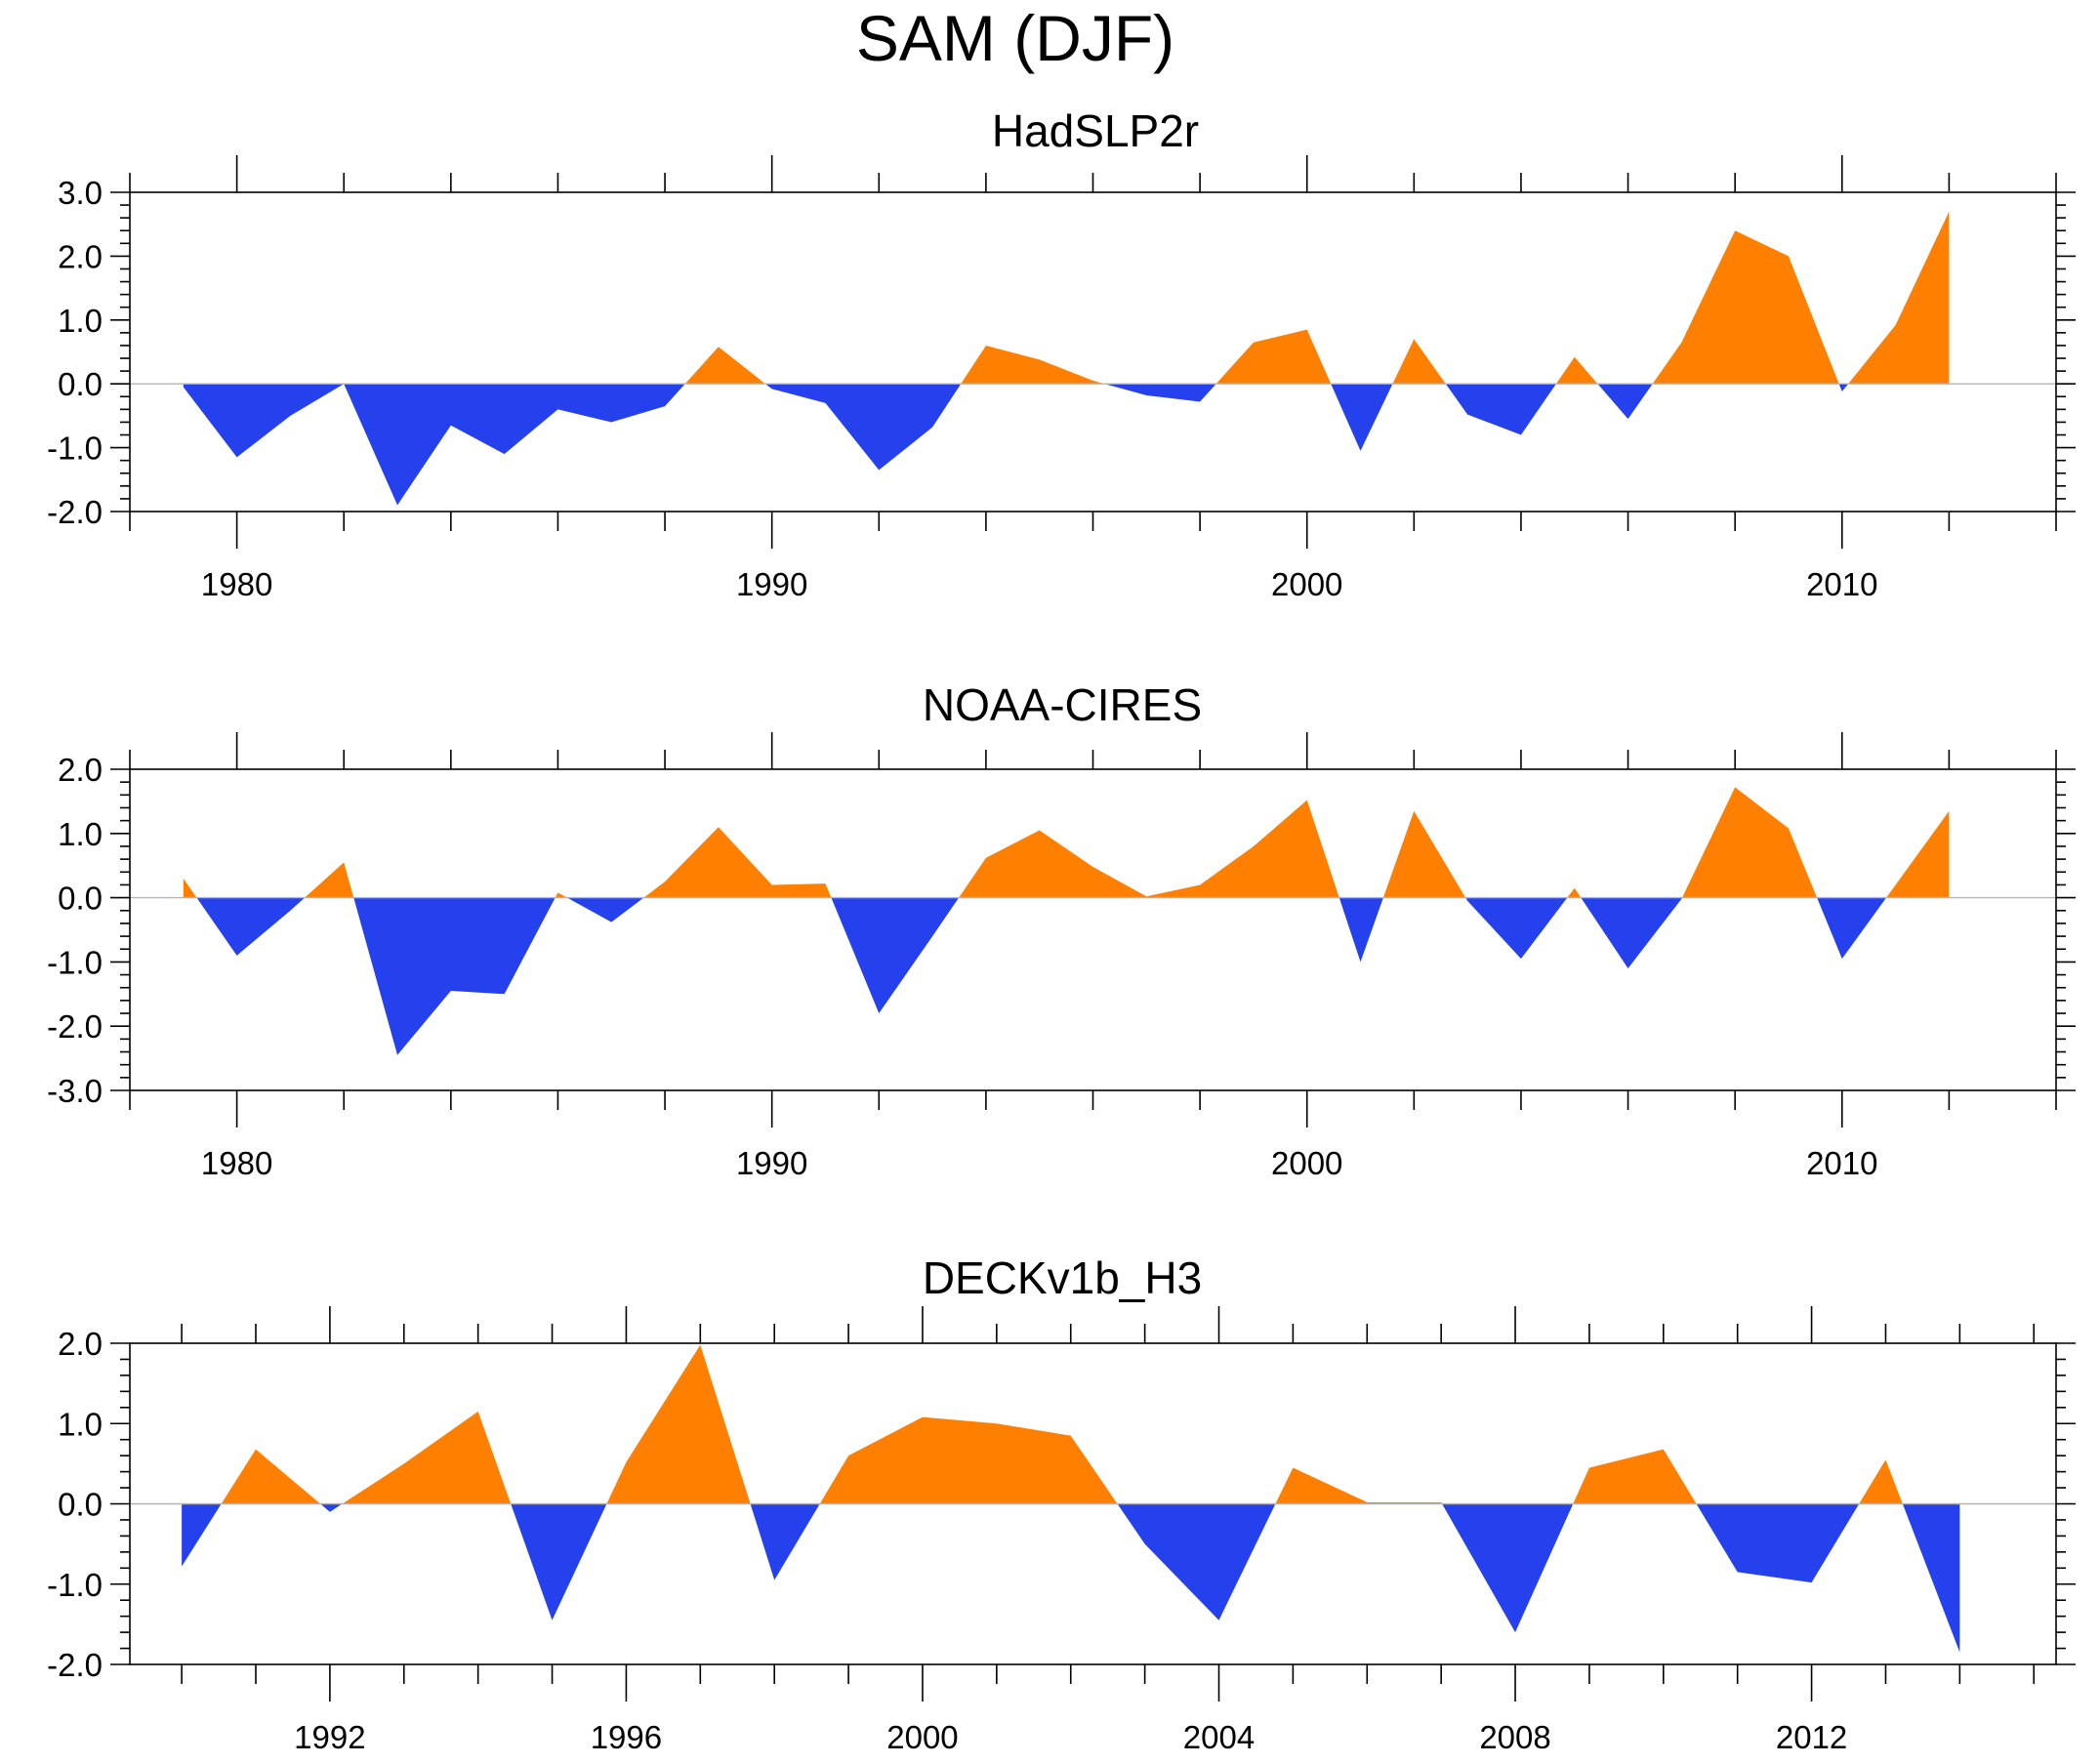 This screenshot has width=2100, height=1764. I want to click on x-tick-label: 2008, so click(1514, 1737).